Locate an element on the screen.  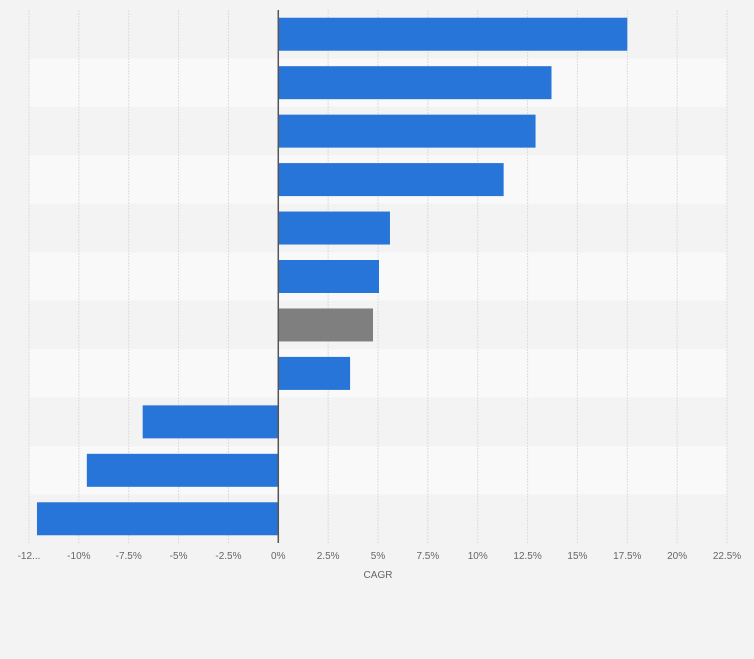
x-tick-label: -2.5% is located at coordinates (228, 556).